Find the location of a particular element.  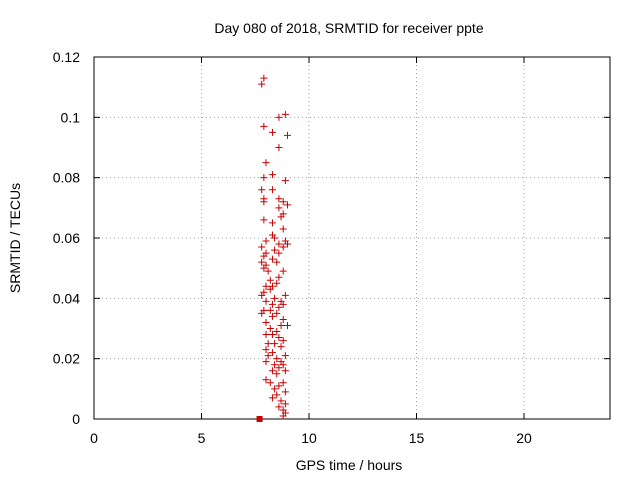

x-axis-label: GPS time / hours is located at coordinates (349, 465).